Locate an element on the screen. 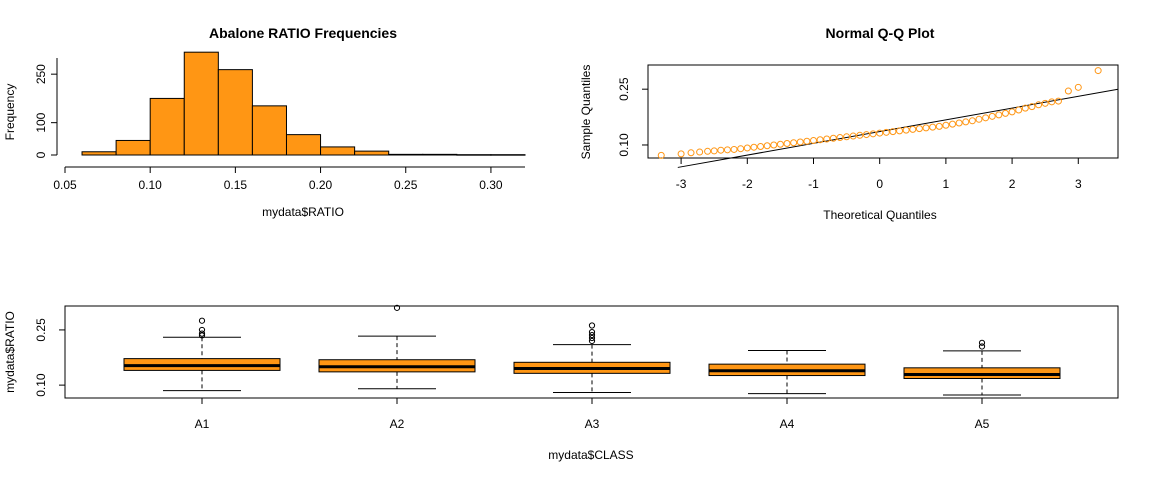 The height and width of the screenshot is (480, 1152). boxplot-y-tick-label: 0.10 is located at coordinates (41, 385).